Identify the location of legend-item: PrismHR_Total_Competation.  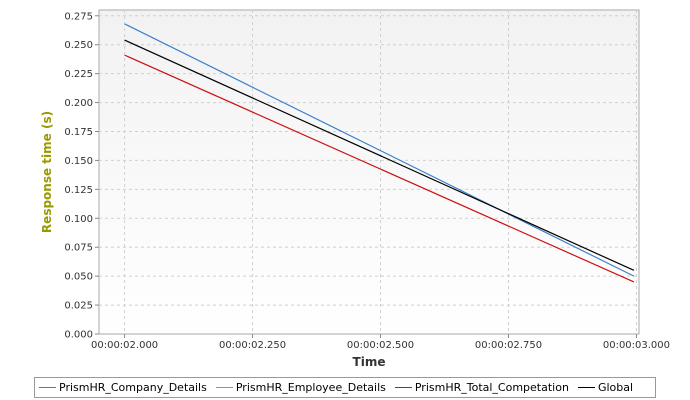
(481, 387).